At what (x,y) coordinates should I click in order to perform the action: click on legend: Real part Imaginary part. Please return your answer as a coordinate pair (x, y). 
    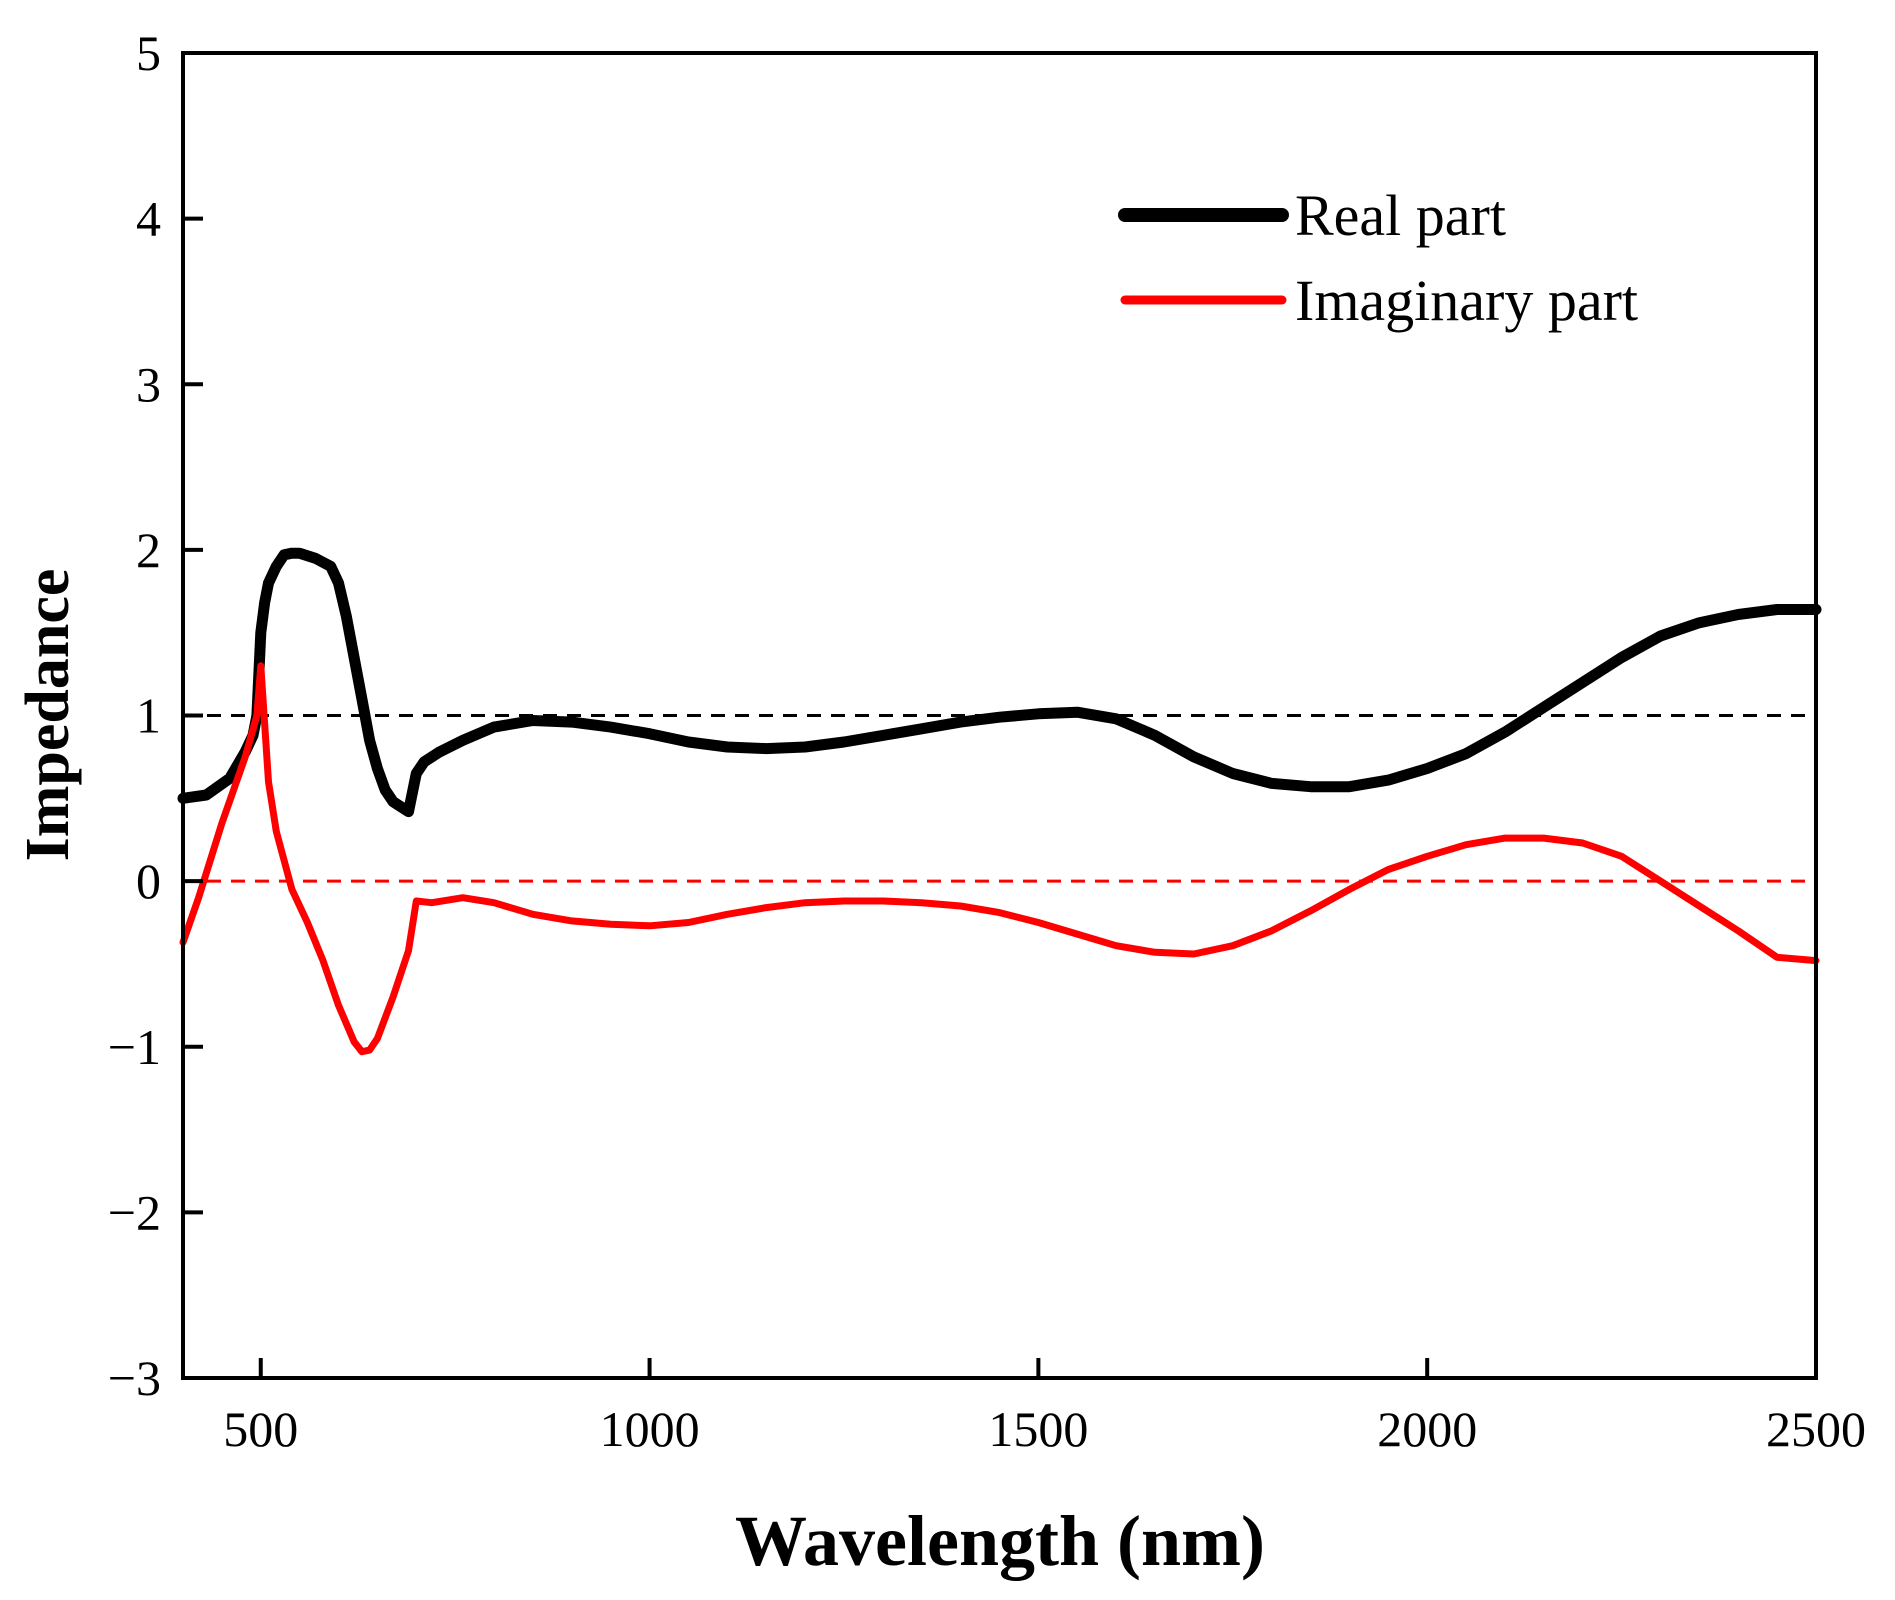
    Looking at the image, I should click on (1378, 258).